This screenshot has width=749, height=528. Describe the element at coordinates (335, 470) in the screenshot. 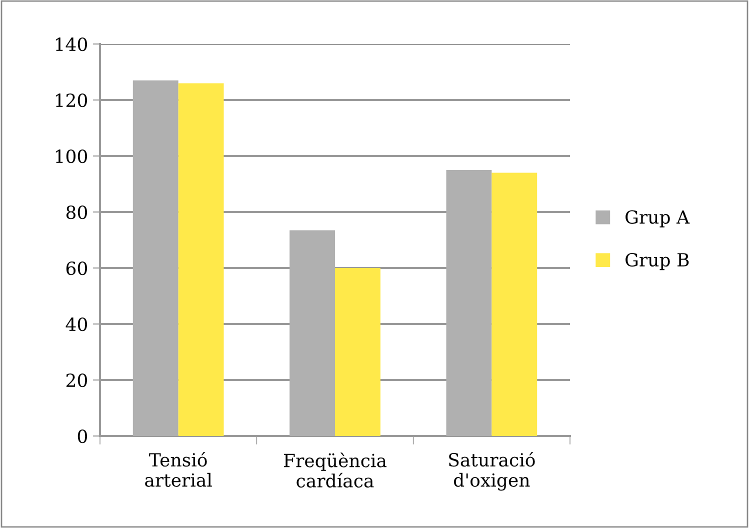

I see `x-tick-label: Freqüència cardíaca` at that location.